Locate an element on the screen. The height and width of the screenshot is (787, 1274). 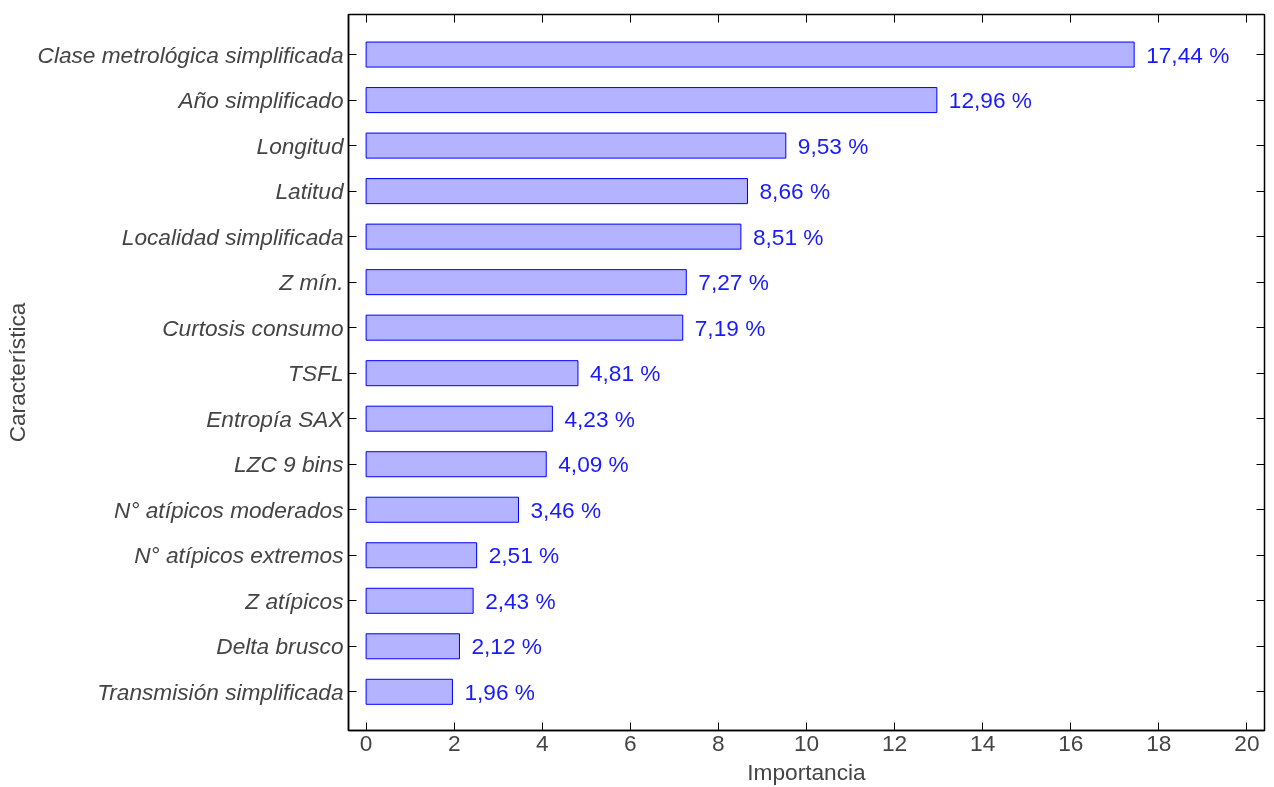
y-tick-label: Transmisión simplificada is located at coordinates (220, 691).